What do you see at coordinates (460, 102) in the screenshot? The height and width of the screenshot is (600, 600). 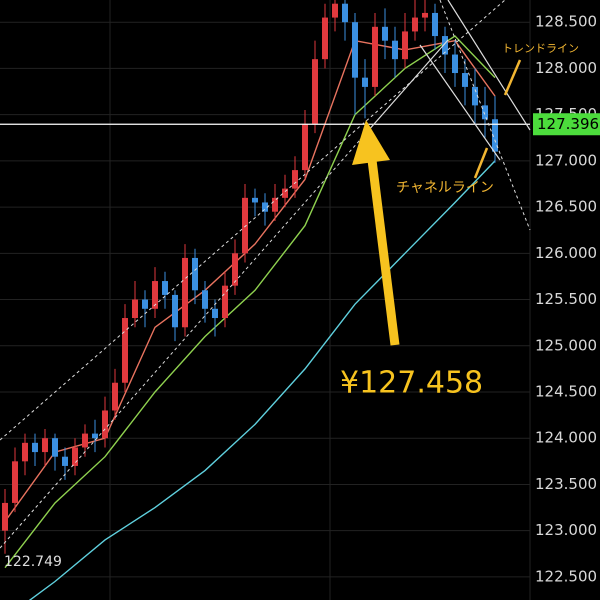 I see `channel-line` at bounding box center [460, 102].